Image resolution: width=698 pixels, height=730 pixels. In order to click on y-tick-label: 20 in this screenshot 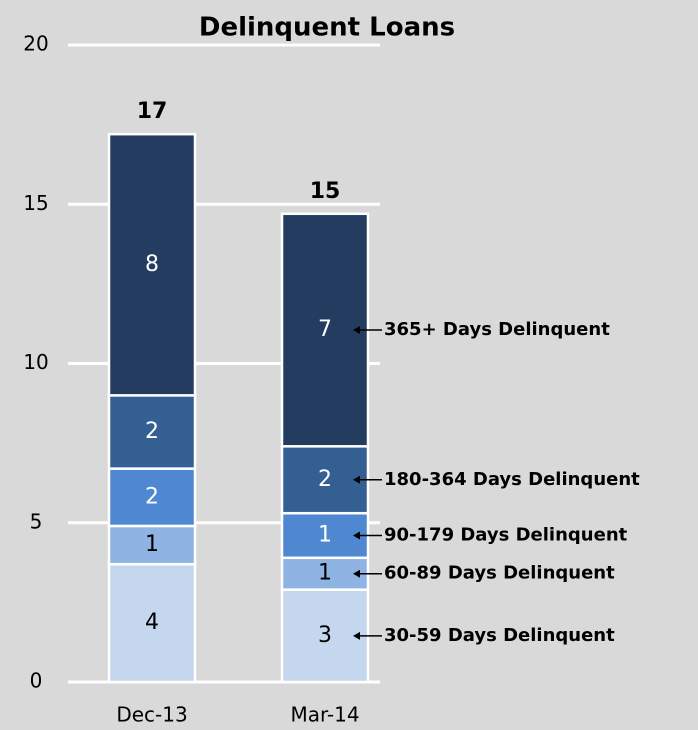, I will do `click(35, 44)`.